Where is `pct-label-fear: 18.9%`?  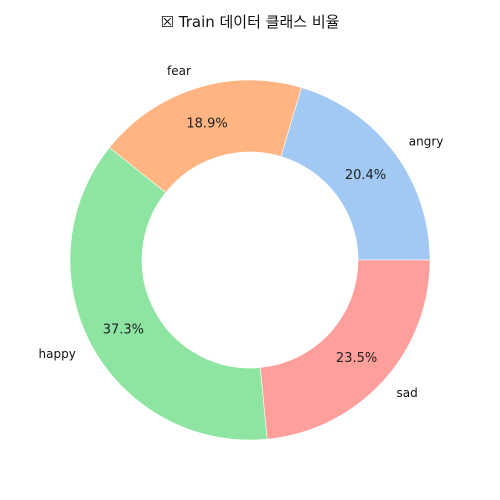 pct-label-fear: 18.9% is located at coordinates (206, 124).